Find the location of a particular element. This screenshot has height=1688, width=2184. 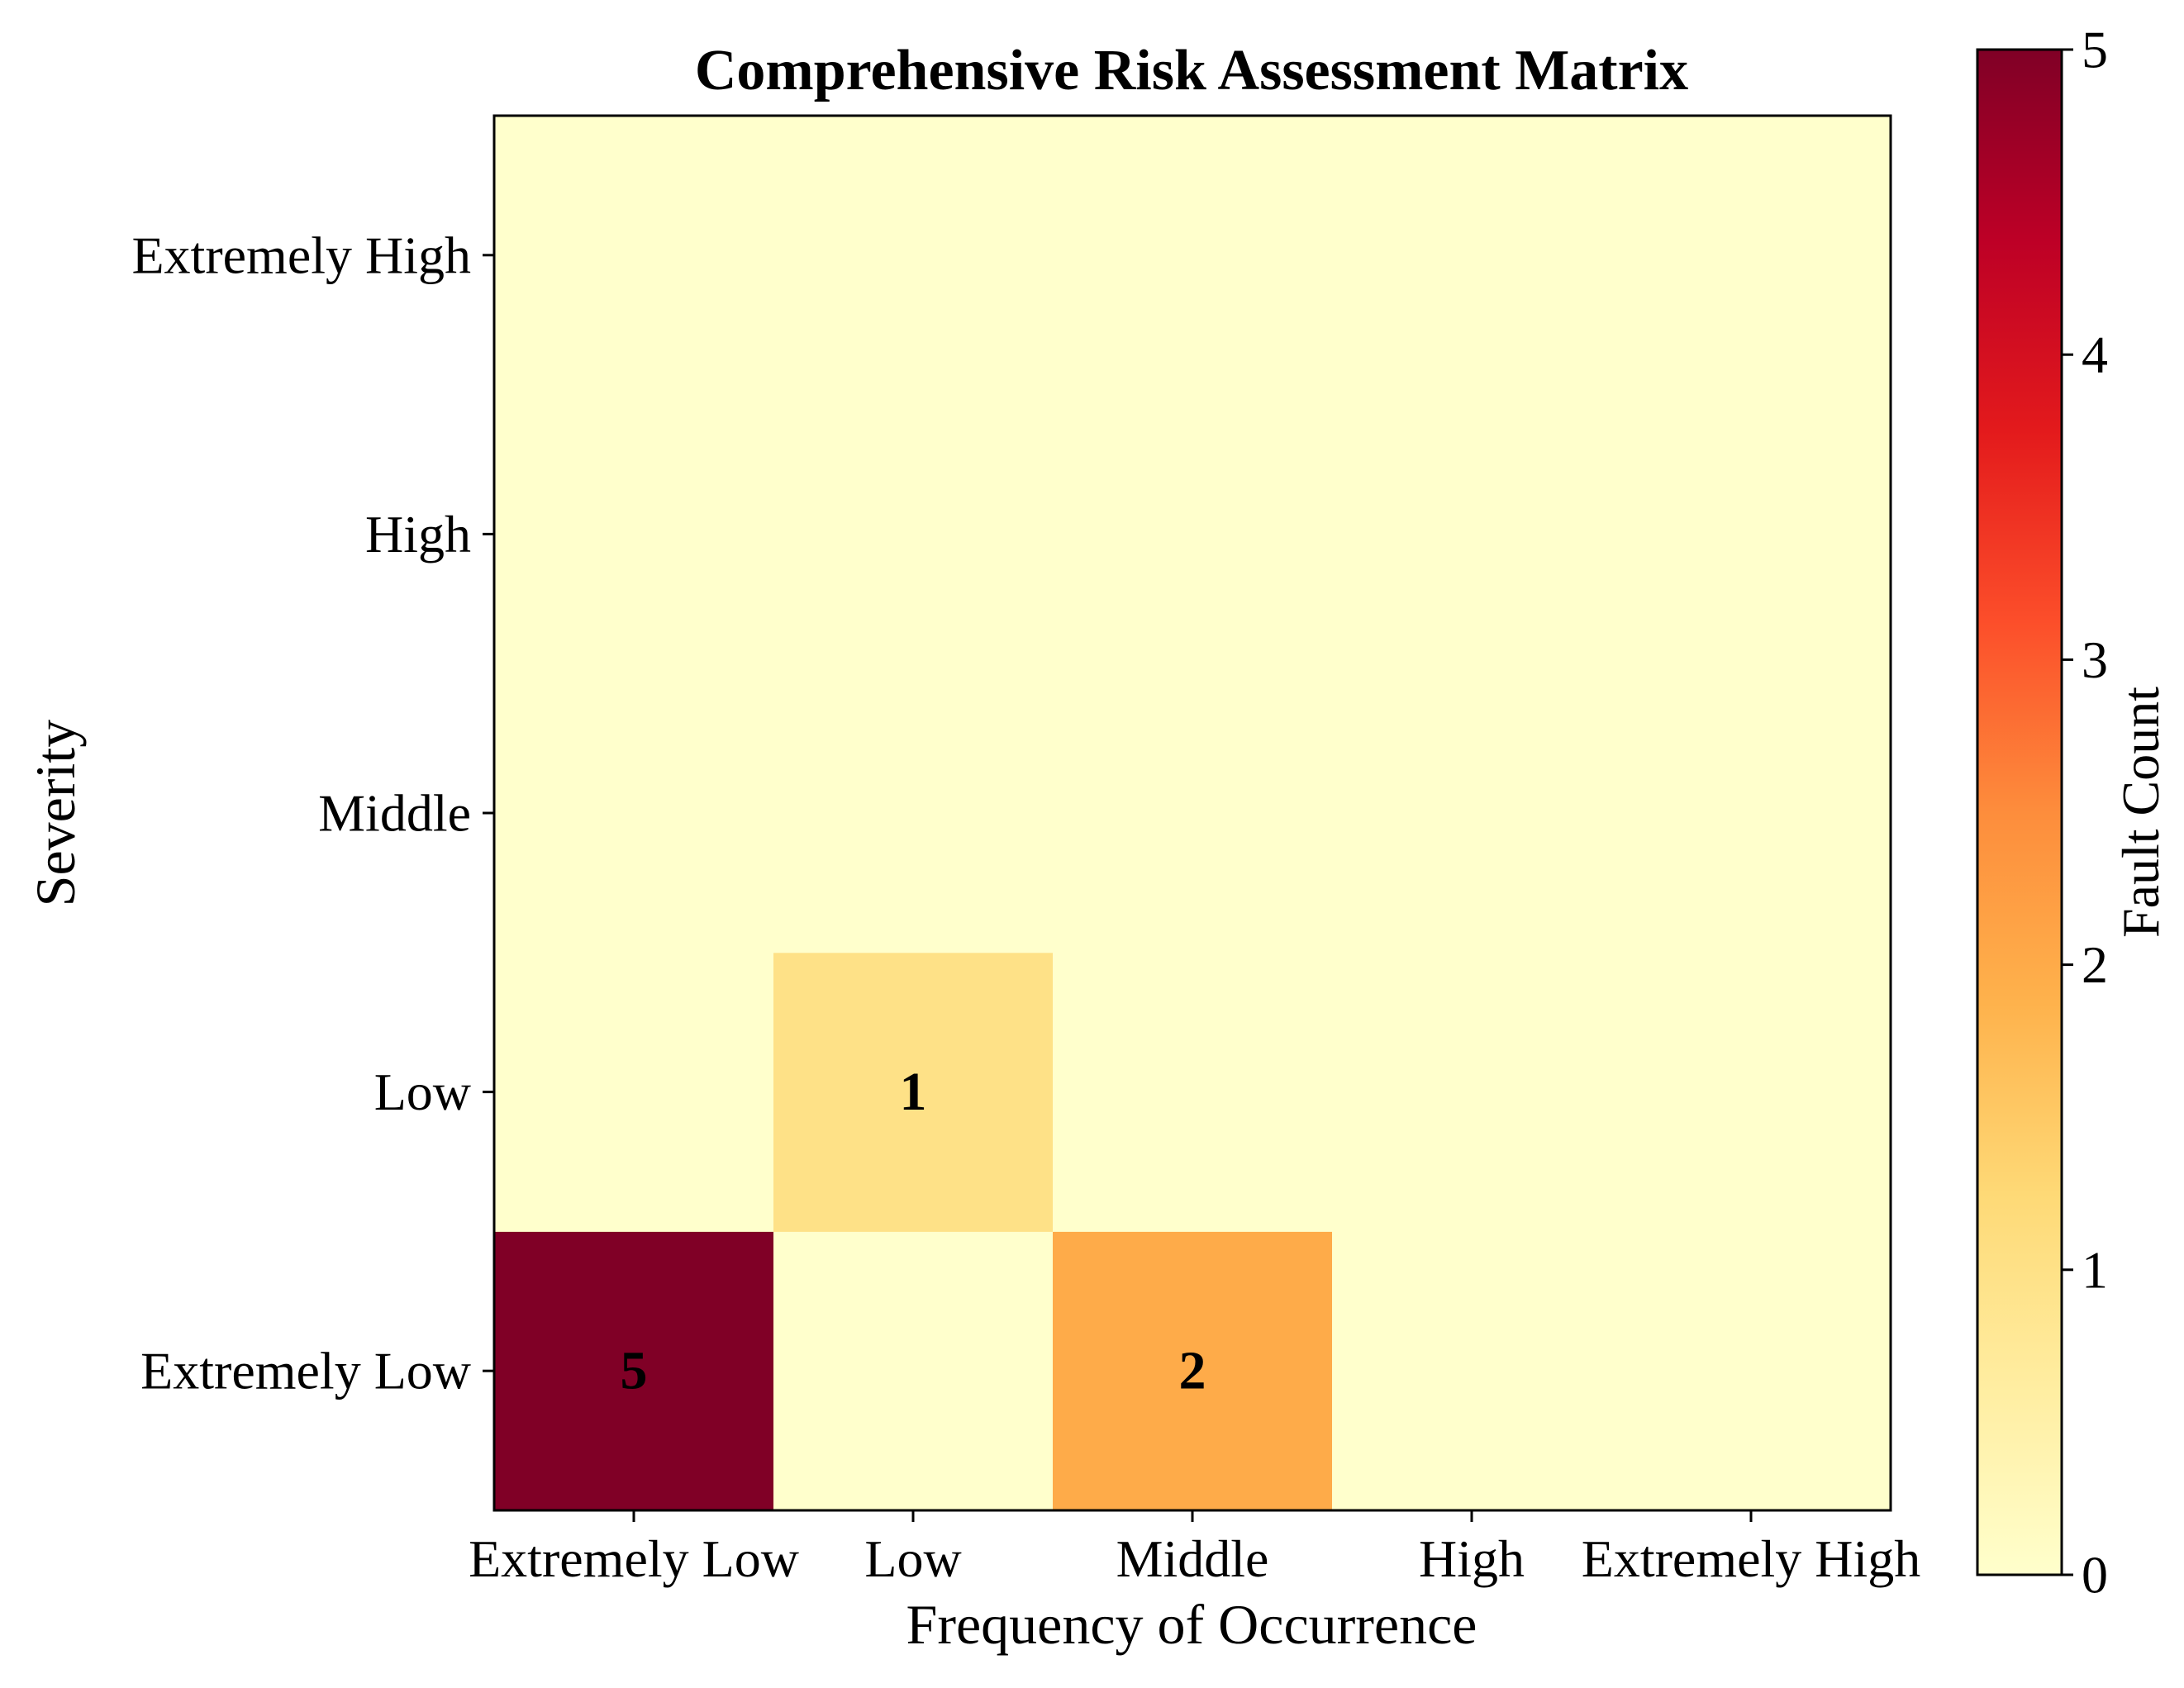

y-axis-ticks: Extremely Low Low Middle High Extremely High is located at coordinates (312, 813).